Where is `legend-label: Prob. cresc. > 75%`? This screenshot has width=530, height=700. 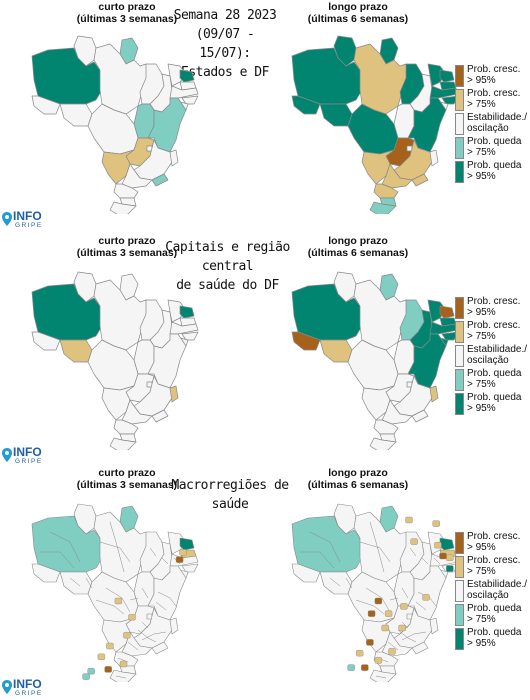
legend-label: Prob. cresc. > 75% is located at coordinates (494, 331).